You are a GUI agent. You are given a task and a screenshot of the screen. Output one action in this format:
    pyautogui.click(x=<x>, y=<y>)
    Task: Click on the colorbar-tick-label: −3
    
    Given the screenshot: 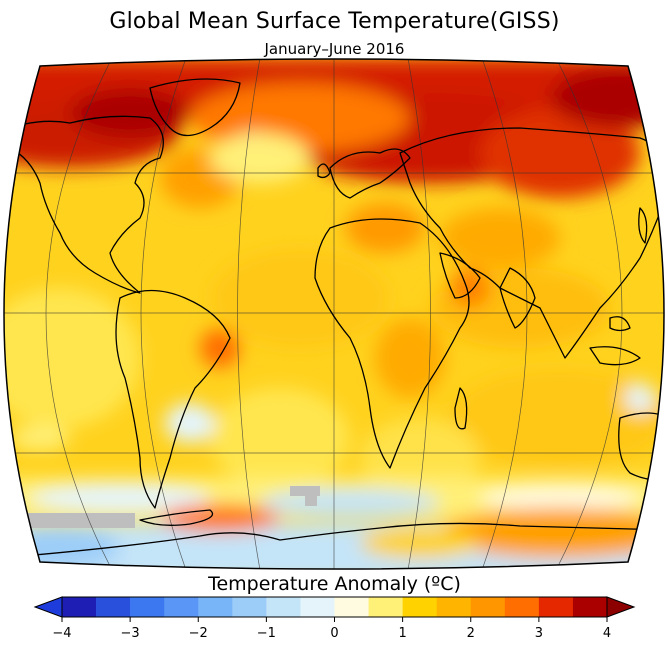 What is the action you would take?
    pyautogui.click(x=130, y=633)
    